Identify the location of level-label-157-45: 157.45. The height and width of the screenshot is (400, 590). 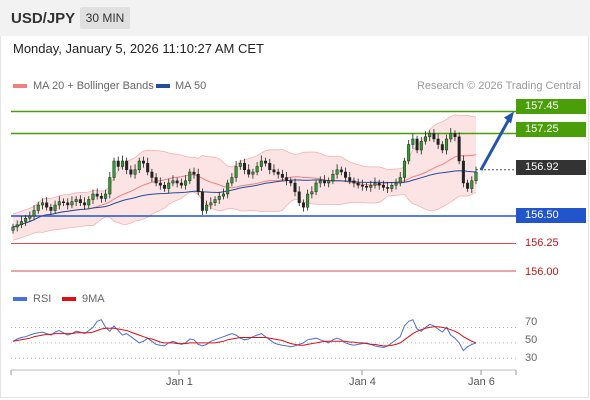
(551, 106).